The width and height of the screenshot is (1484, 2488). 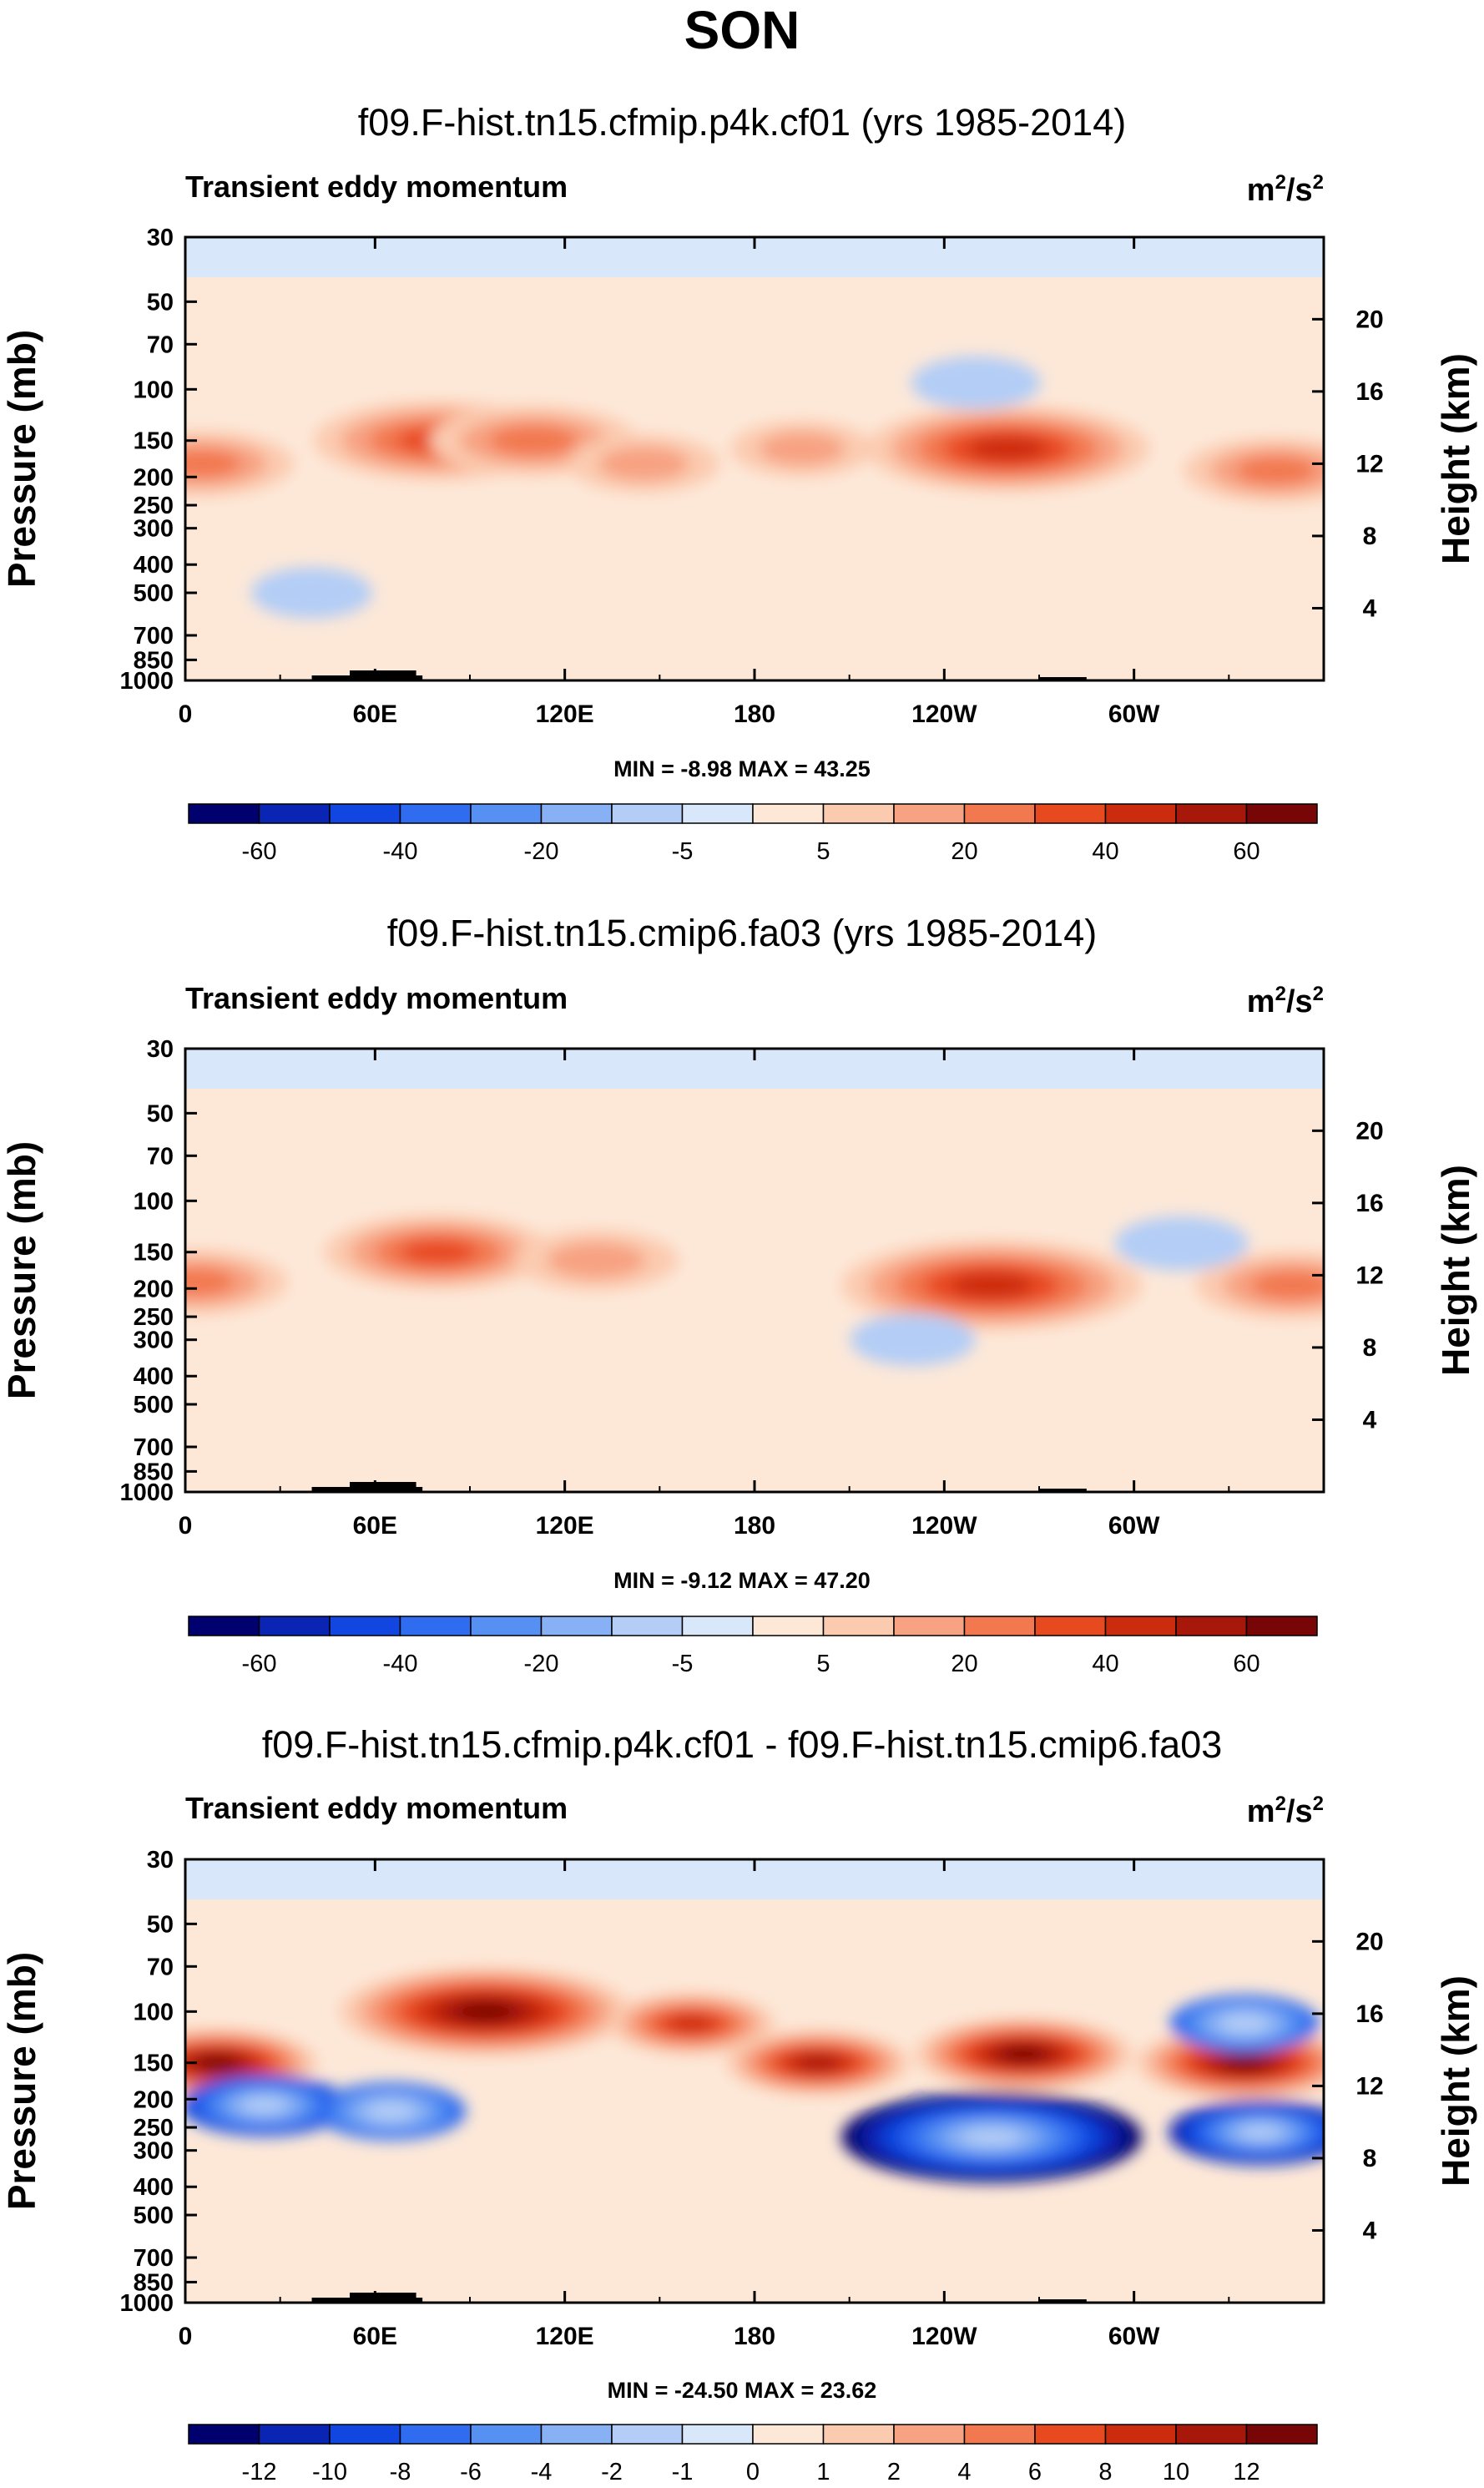 I want to click on colorbar-label: 8, so click(x=1105, y=2471).